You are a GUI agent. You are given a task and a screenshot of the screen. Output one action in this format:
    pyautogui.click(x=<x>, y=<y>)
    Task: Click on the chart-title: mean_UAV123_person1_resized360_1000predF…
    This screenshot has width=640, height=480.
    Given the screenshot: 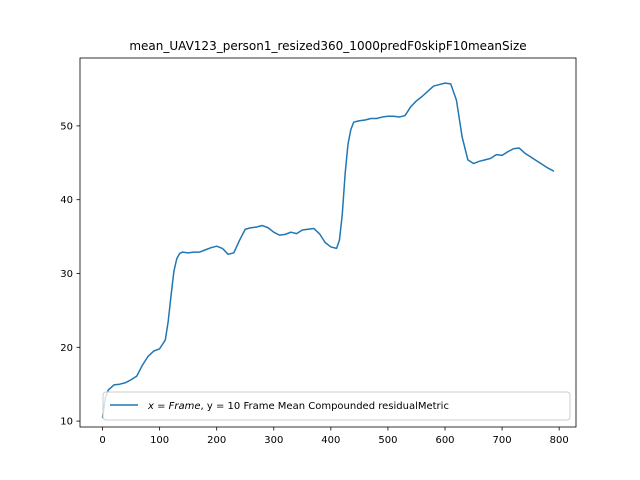 What is the action you would take?
    pyautogui.click(x=327, y=46)
    